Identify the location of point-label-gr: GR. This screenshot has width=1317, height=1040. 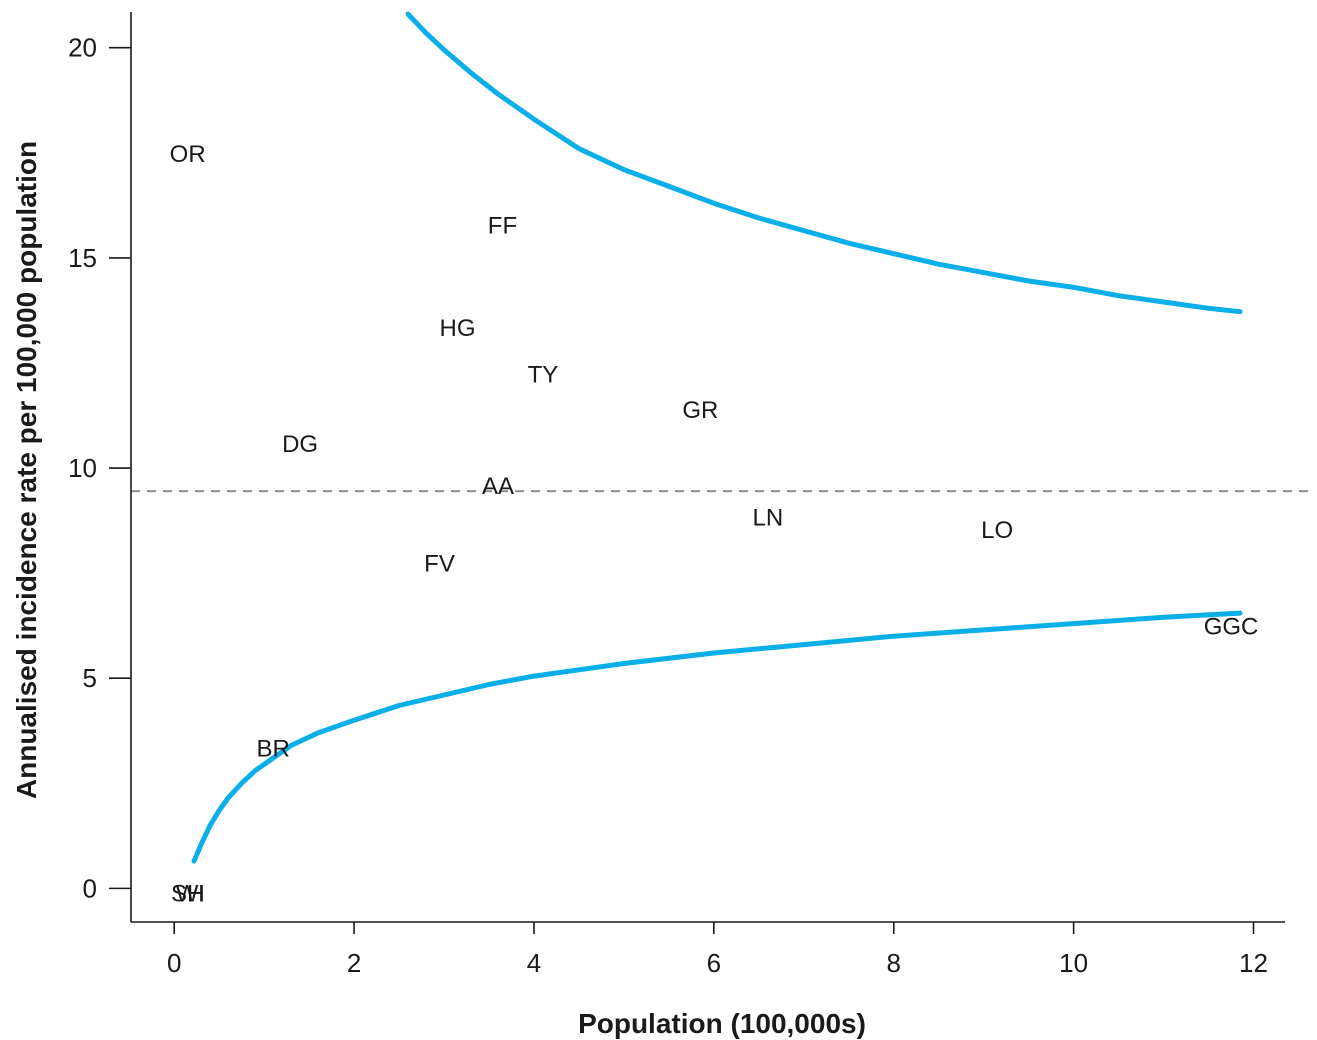
(700, 410).